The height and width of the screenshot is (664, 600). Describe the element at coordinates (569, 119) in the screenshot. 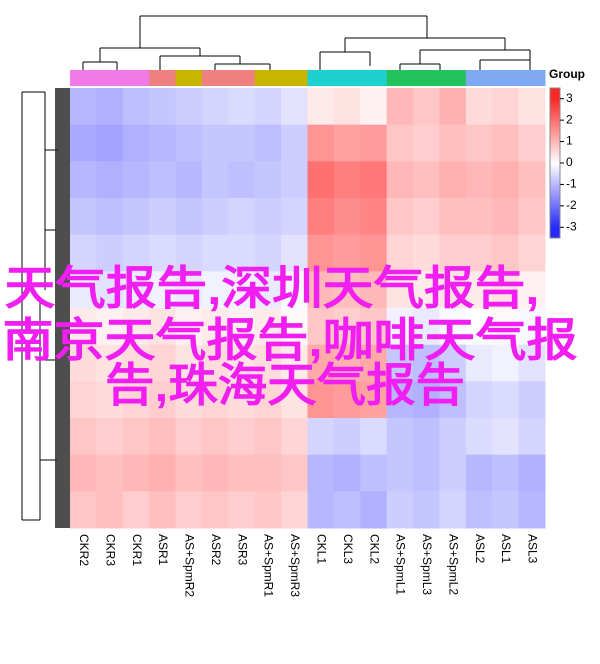

I see `colorbar-tick-label: 2` at that location.